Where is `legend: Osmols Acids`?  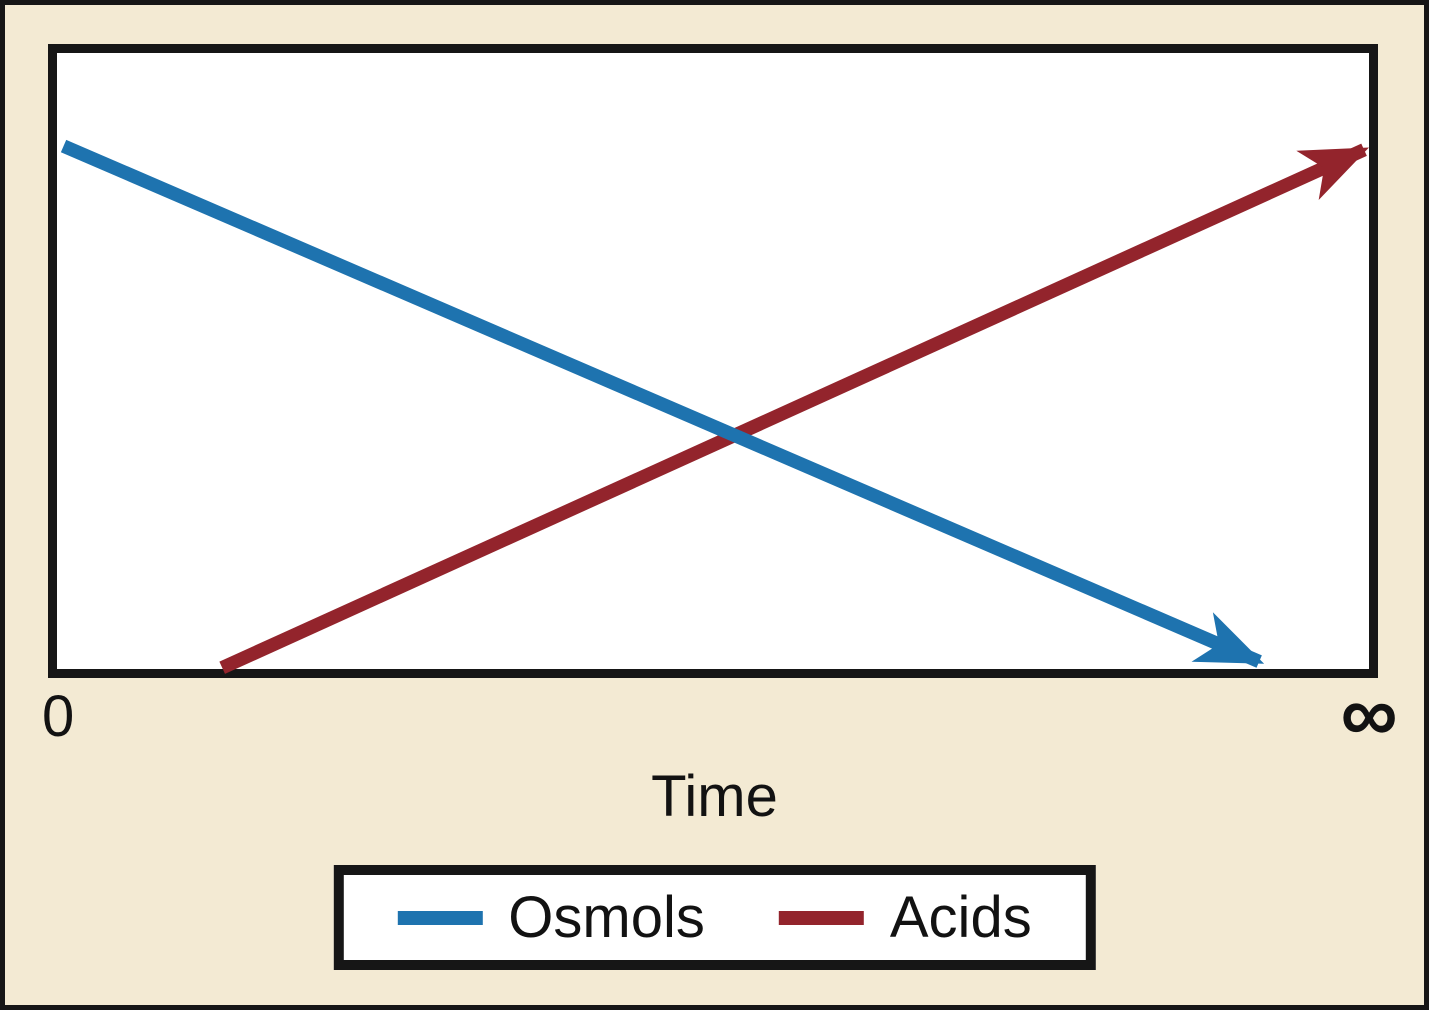 legend: Osmols Acids is located at coordinates (714, 917).